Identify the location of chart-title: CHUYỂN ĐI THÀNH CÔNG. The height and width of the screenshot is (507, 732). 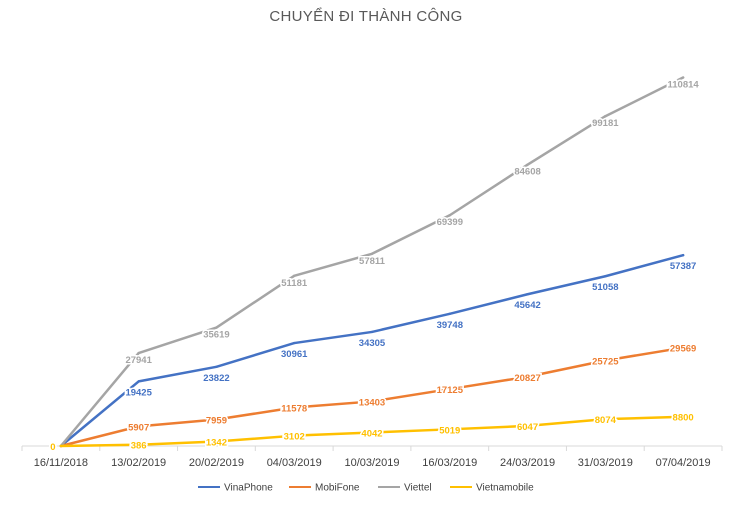
(366, 16).